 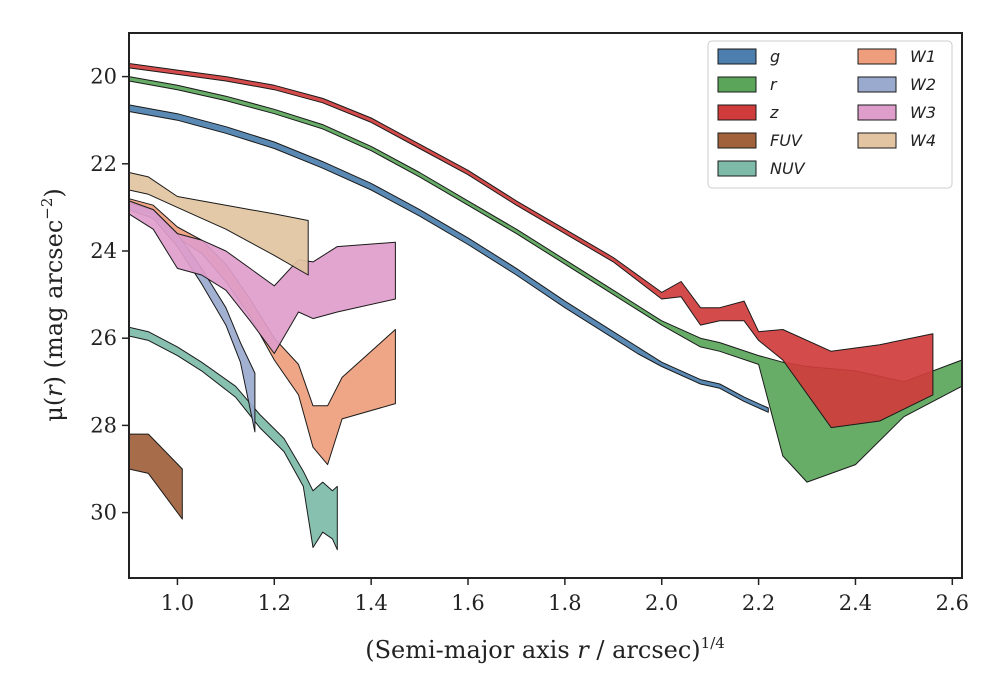 What do you see at coordinates (262, 277) in the screenshot?
I see `band-w3` at bounding box center [262, 277].